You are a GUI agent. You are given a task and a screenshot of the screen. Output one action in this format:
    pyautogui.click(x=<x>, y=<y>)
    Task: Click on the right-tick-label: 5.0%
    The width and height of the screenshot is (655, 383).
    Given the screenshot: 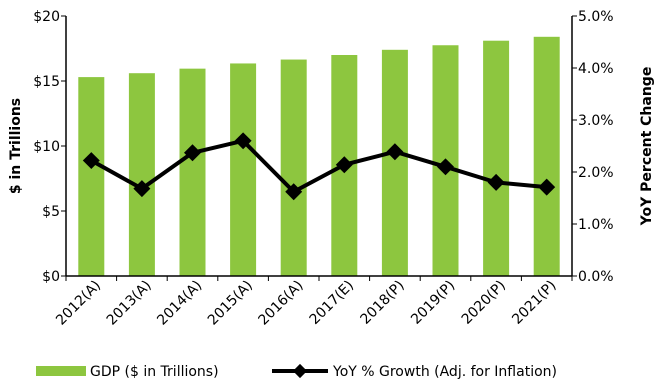 What is the action you would take?
    pyautogui.click(x=596, y=17)
    